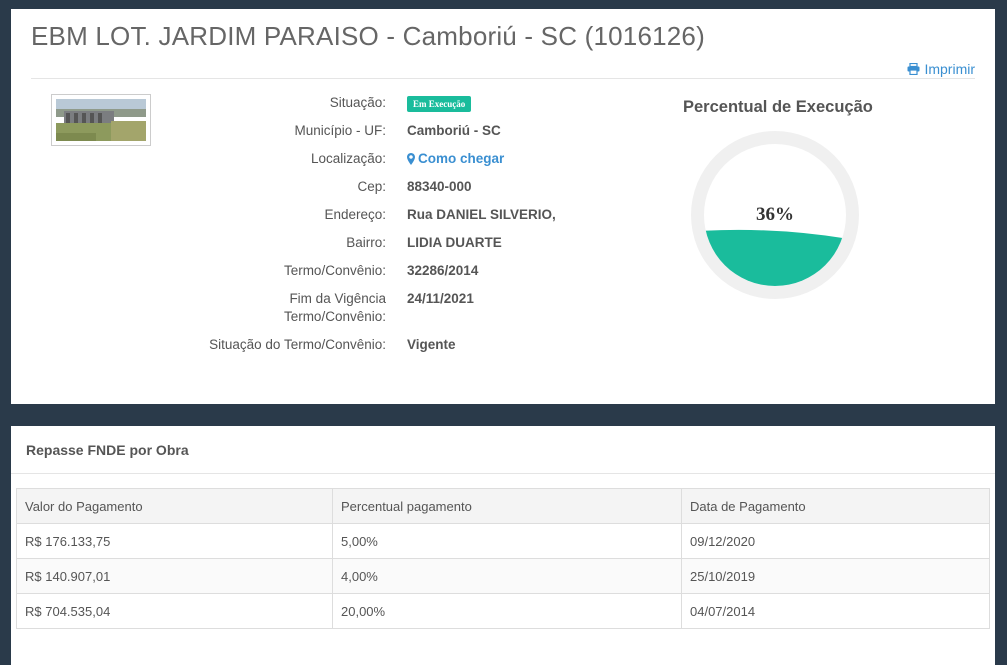 This screenshot has height=665, width=1007. I want to click on info-label: Localização:, so click(348, 158).